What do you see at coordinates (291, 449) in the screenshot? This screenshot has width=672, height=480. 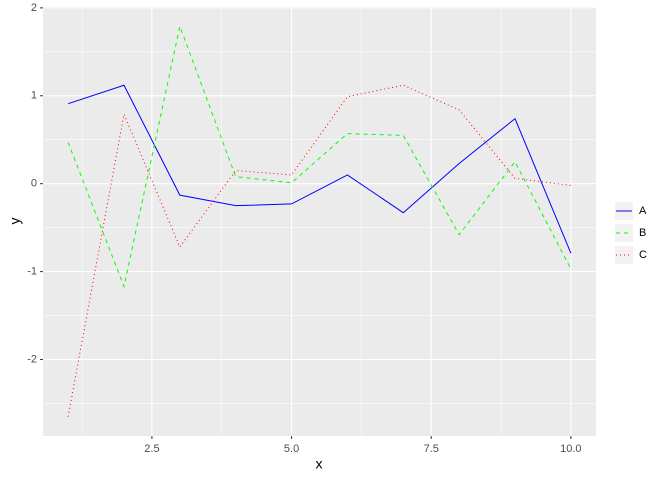 I see `x-tick-label: 5.0` at bounding box center [291, 449].